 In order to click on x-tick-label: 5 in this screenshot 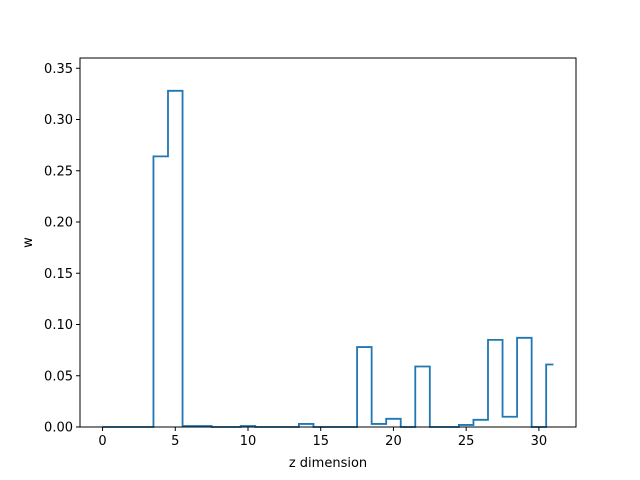, I will do `click(175, 441)`.